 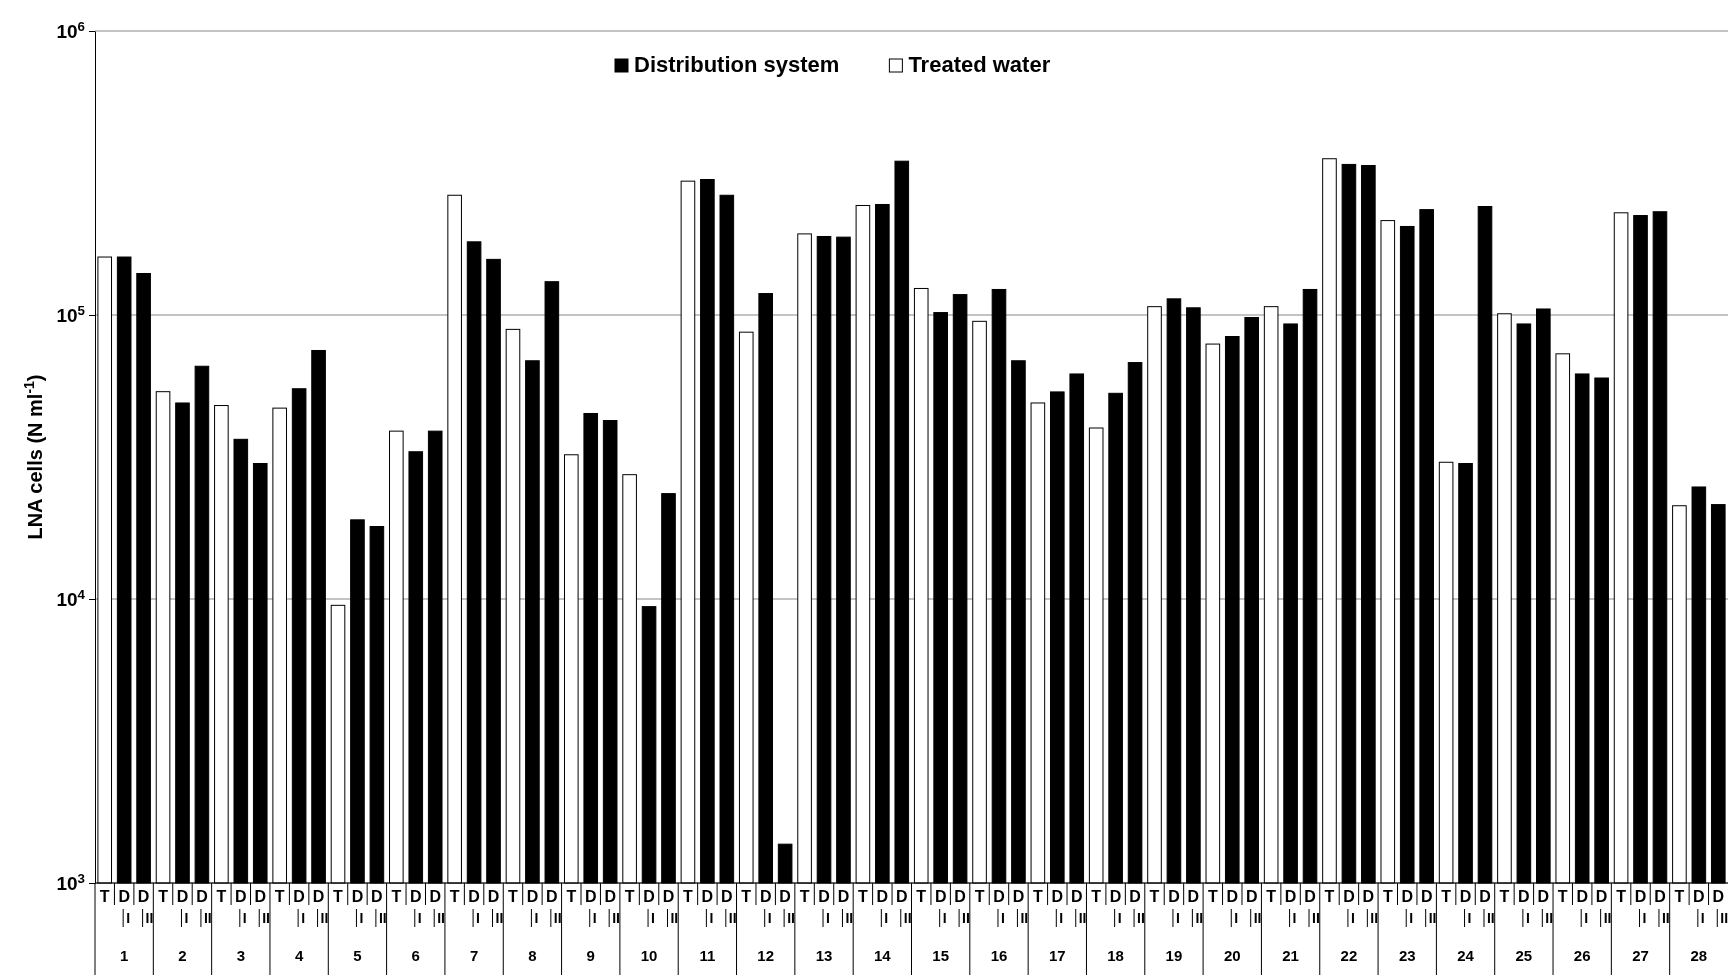 What do you see at coordinates (1115, 955) in the screenshot?
I see `text: 18` at bounding box center [1115, 955].